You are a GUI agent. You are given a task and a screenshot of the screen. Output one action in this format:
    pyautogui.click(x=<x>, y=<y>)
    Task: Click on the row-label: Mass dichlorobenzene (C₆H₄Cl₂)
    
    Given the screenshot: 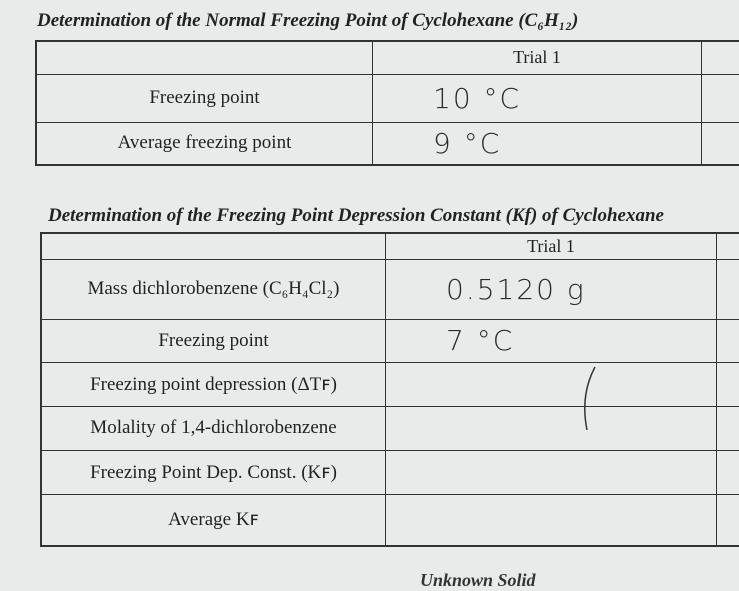 What is the action you would take?
    pyautogui.click(x=213, y=289)
    